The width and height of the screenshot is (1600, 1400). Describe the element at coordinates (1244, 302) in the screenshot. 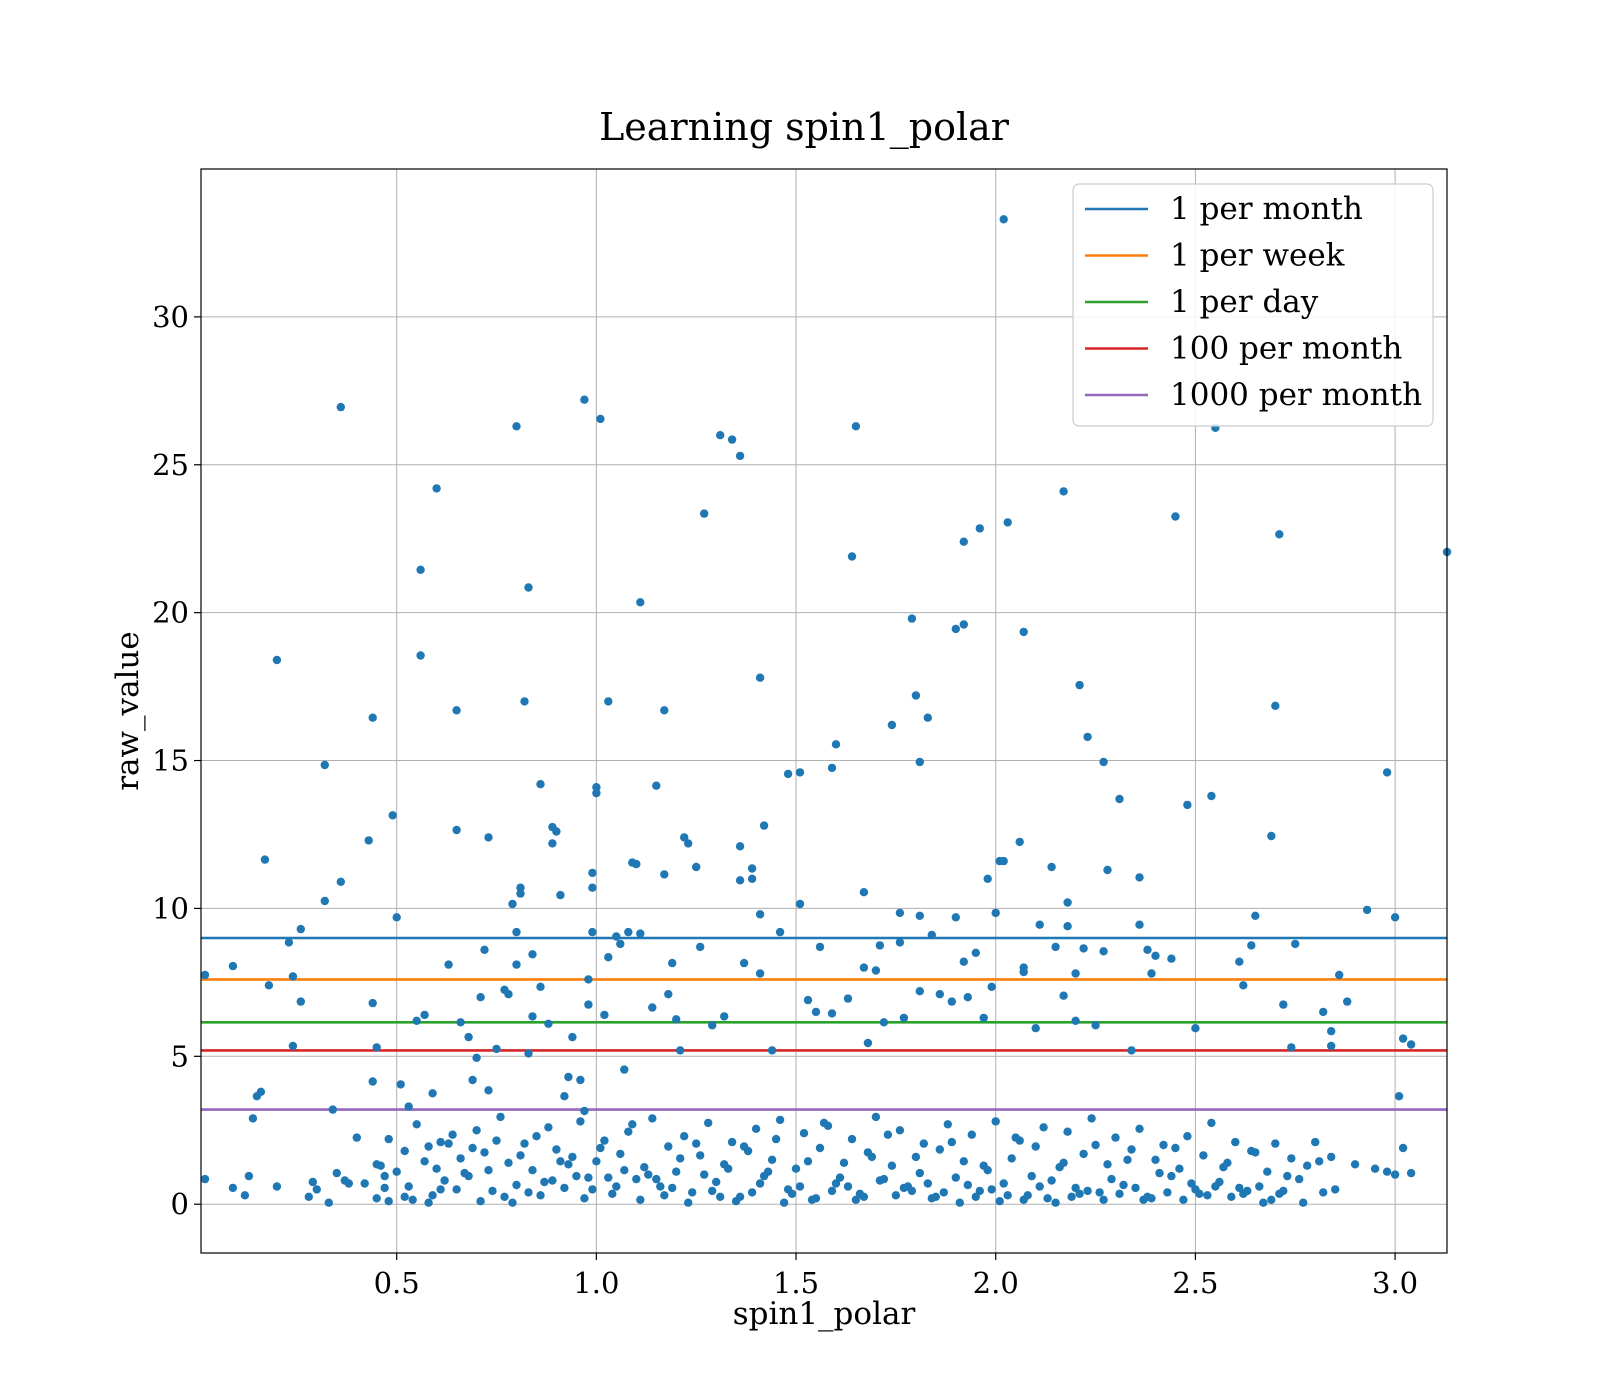

I see `legend-label: 1 per day` at that location.